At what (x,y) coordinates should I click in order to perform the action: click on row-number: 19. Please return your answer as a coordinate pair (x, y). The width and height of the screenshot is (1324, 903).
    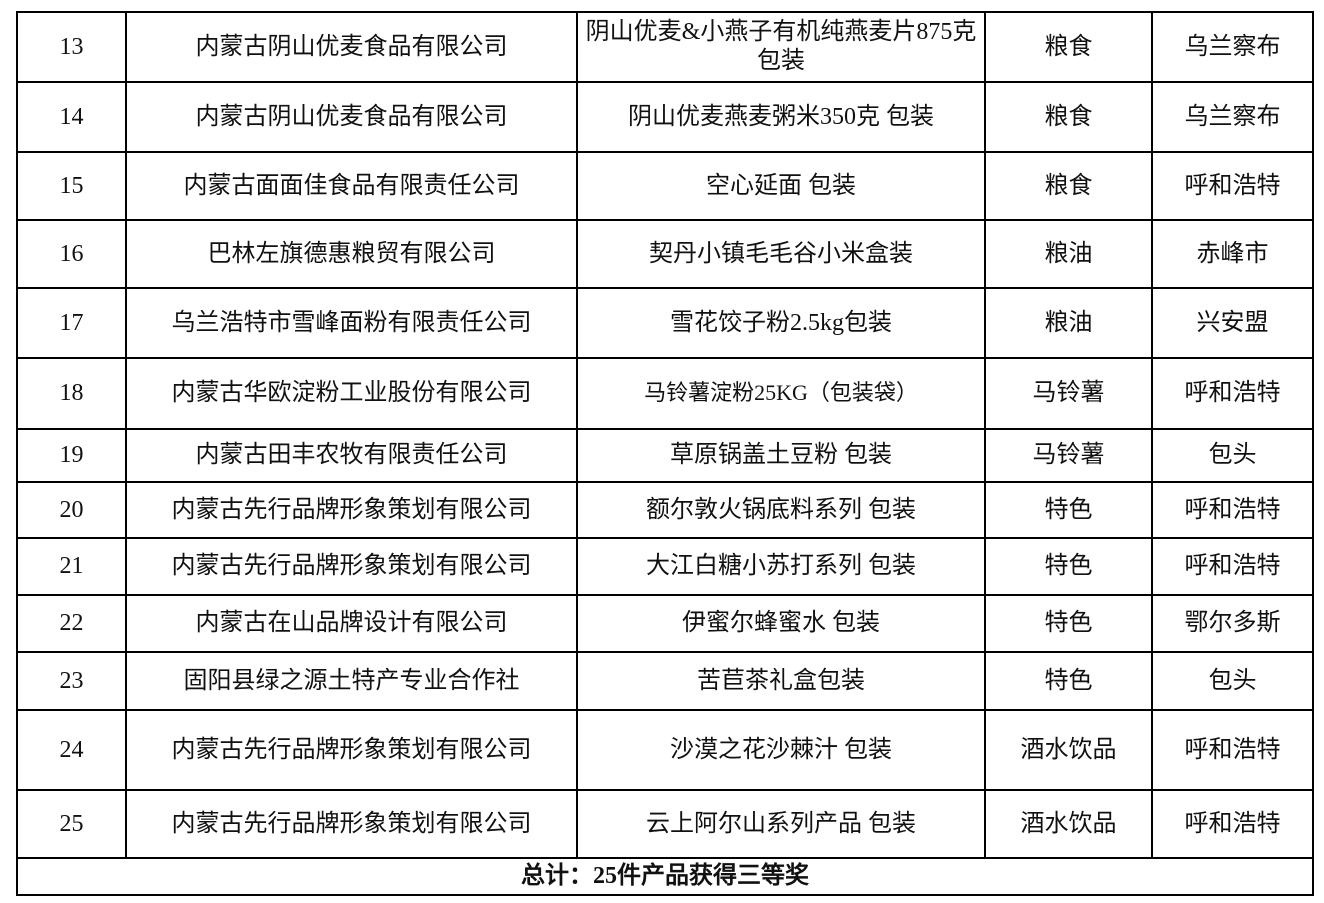
    Looking at the image, I should click on (71, 455).